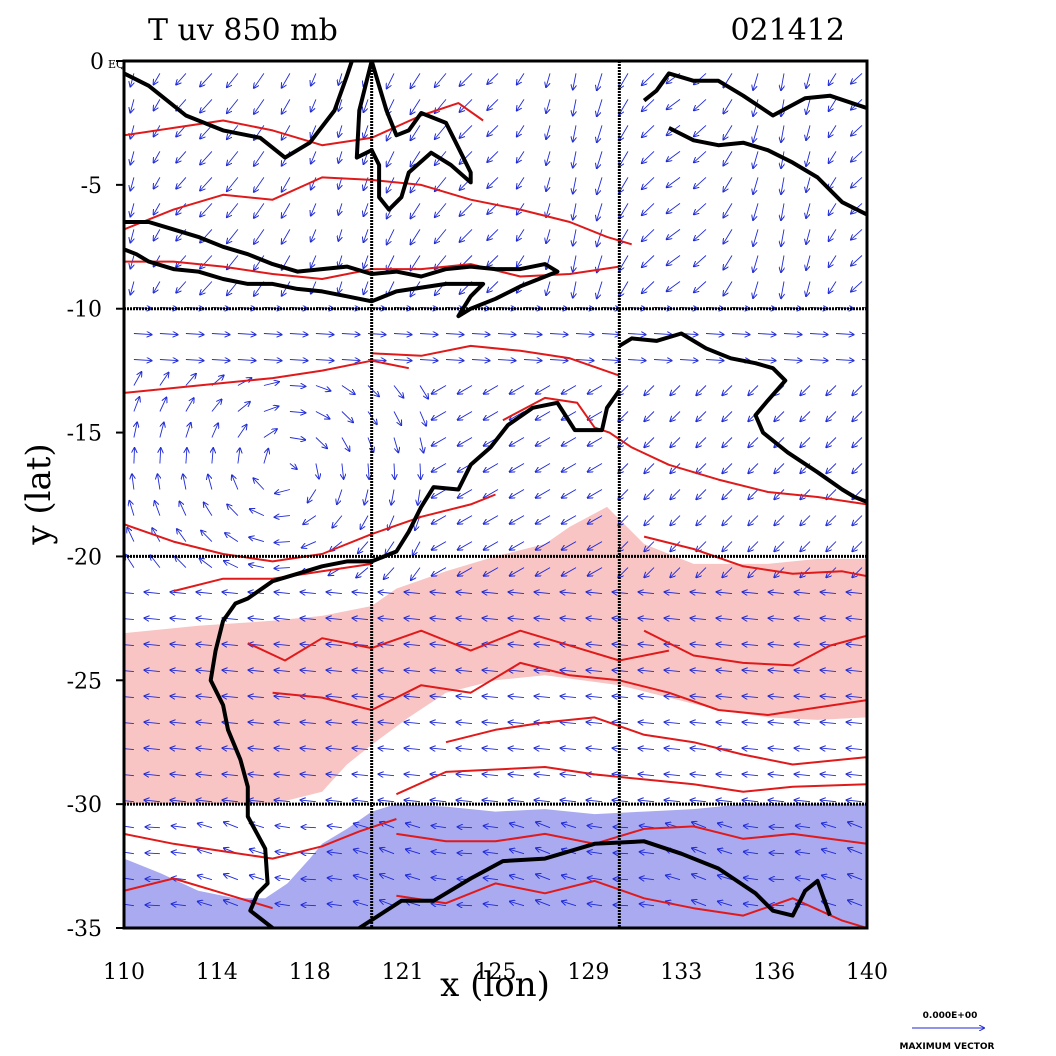  What do you see at coordinates (950, 1016) in the screenshot?
I see `legend-value: 0.000E+00` at bounding box center [950, 1016].